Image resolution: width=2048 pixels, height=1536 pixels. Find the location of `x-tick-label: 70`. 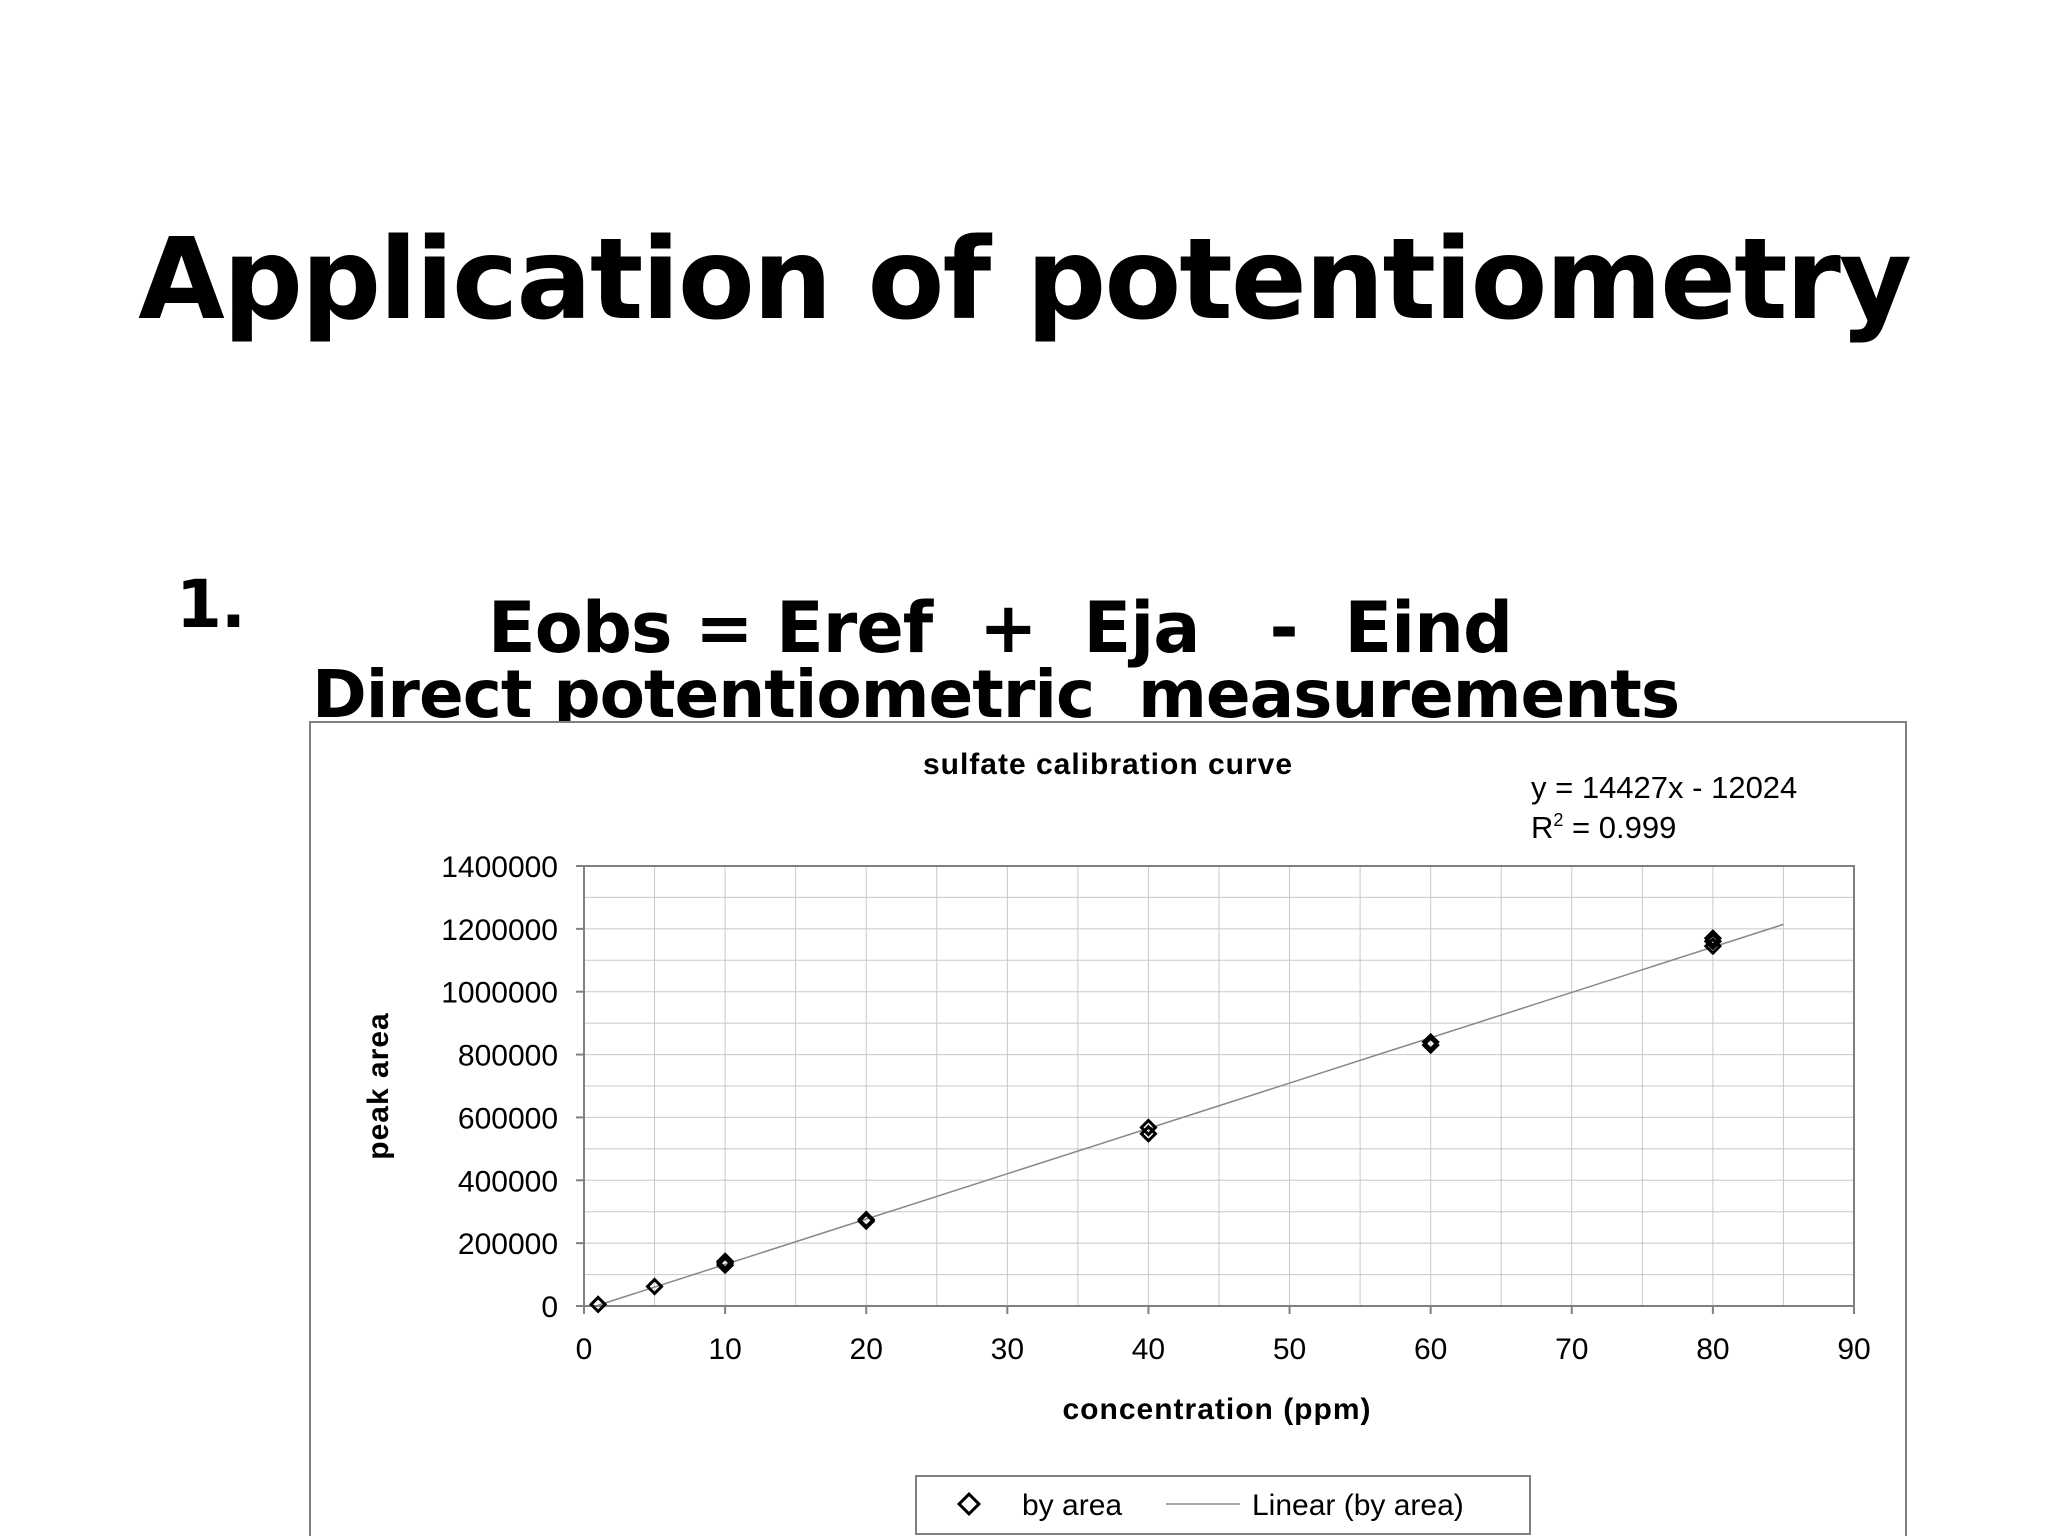

x-tick-label: 70 is located at coordinates (1571, 1349).